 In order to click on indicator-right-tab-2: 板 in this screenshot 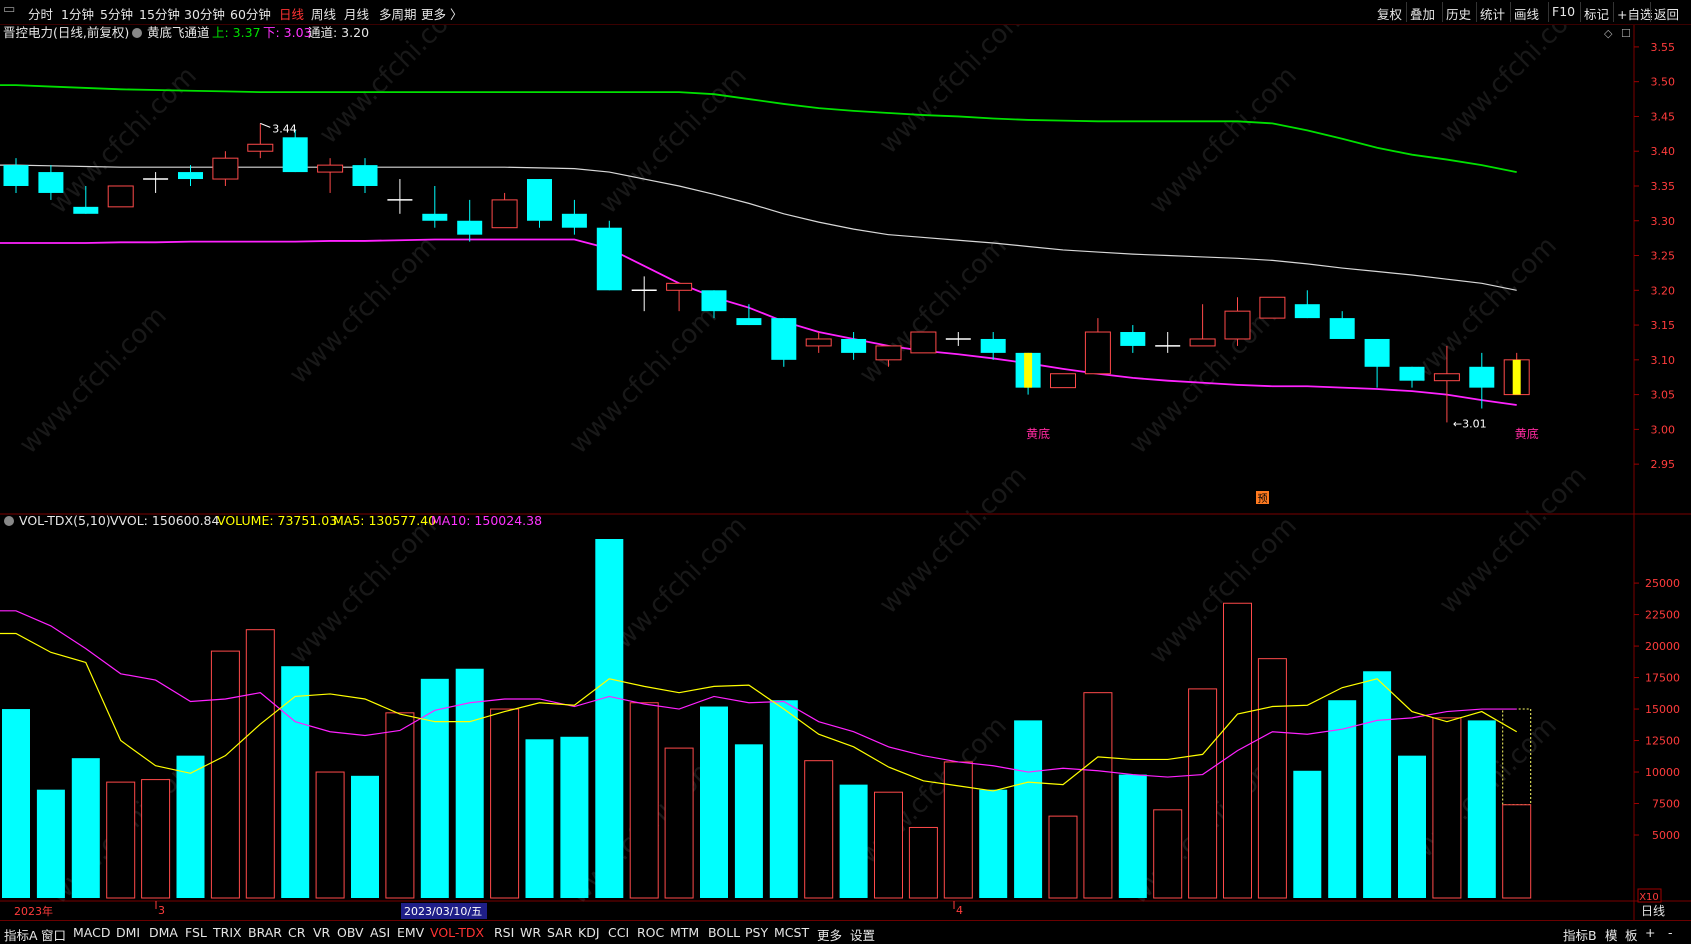, I will do `click(1631, 935)`.